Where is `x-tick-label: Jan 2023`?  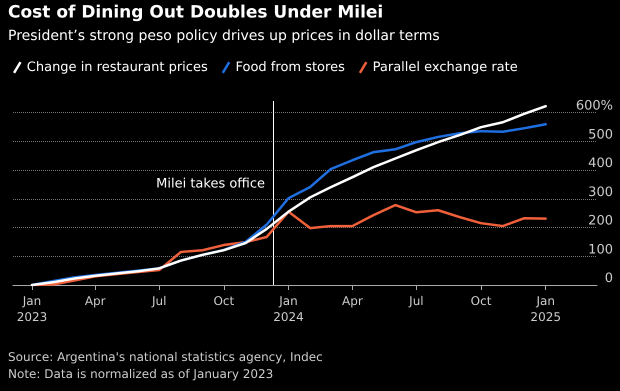
x-tick-label: Jan 2023 is located at coordinates (32, 309).